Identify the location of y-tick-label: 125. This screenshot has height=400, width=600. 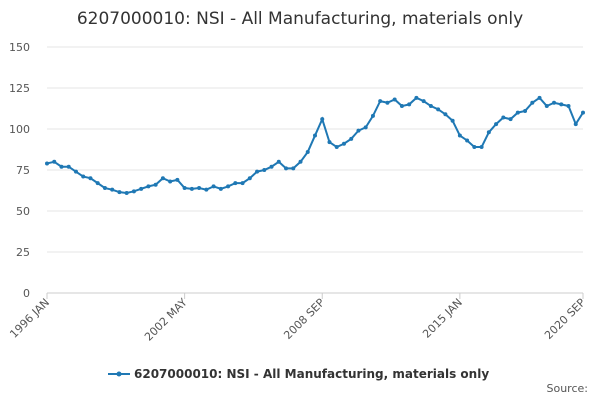
(19, 88).